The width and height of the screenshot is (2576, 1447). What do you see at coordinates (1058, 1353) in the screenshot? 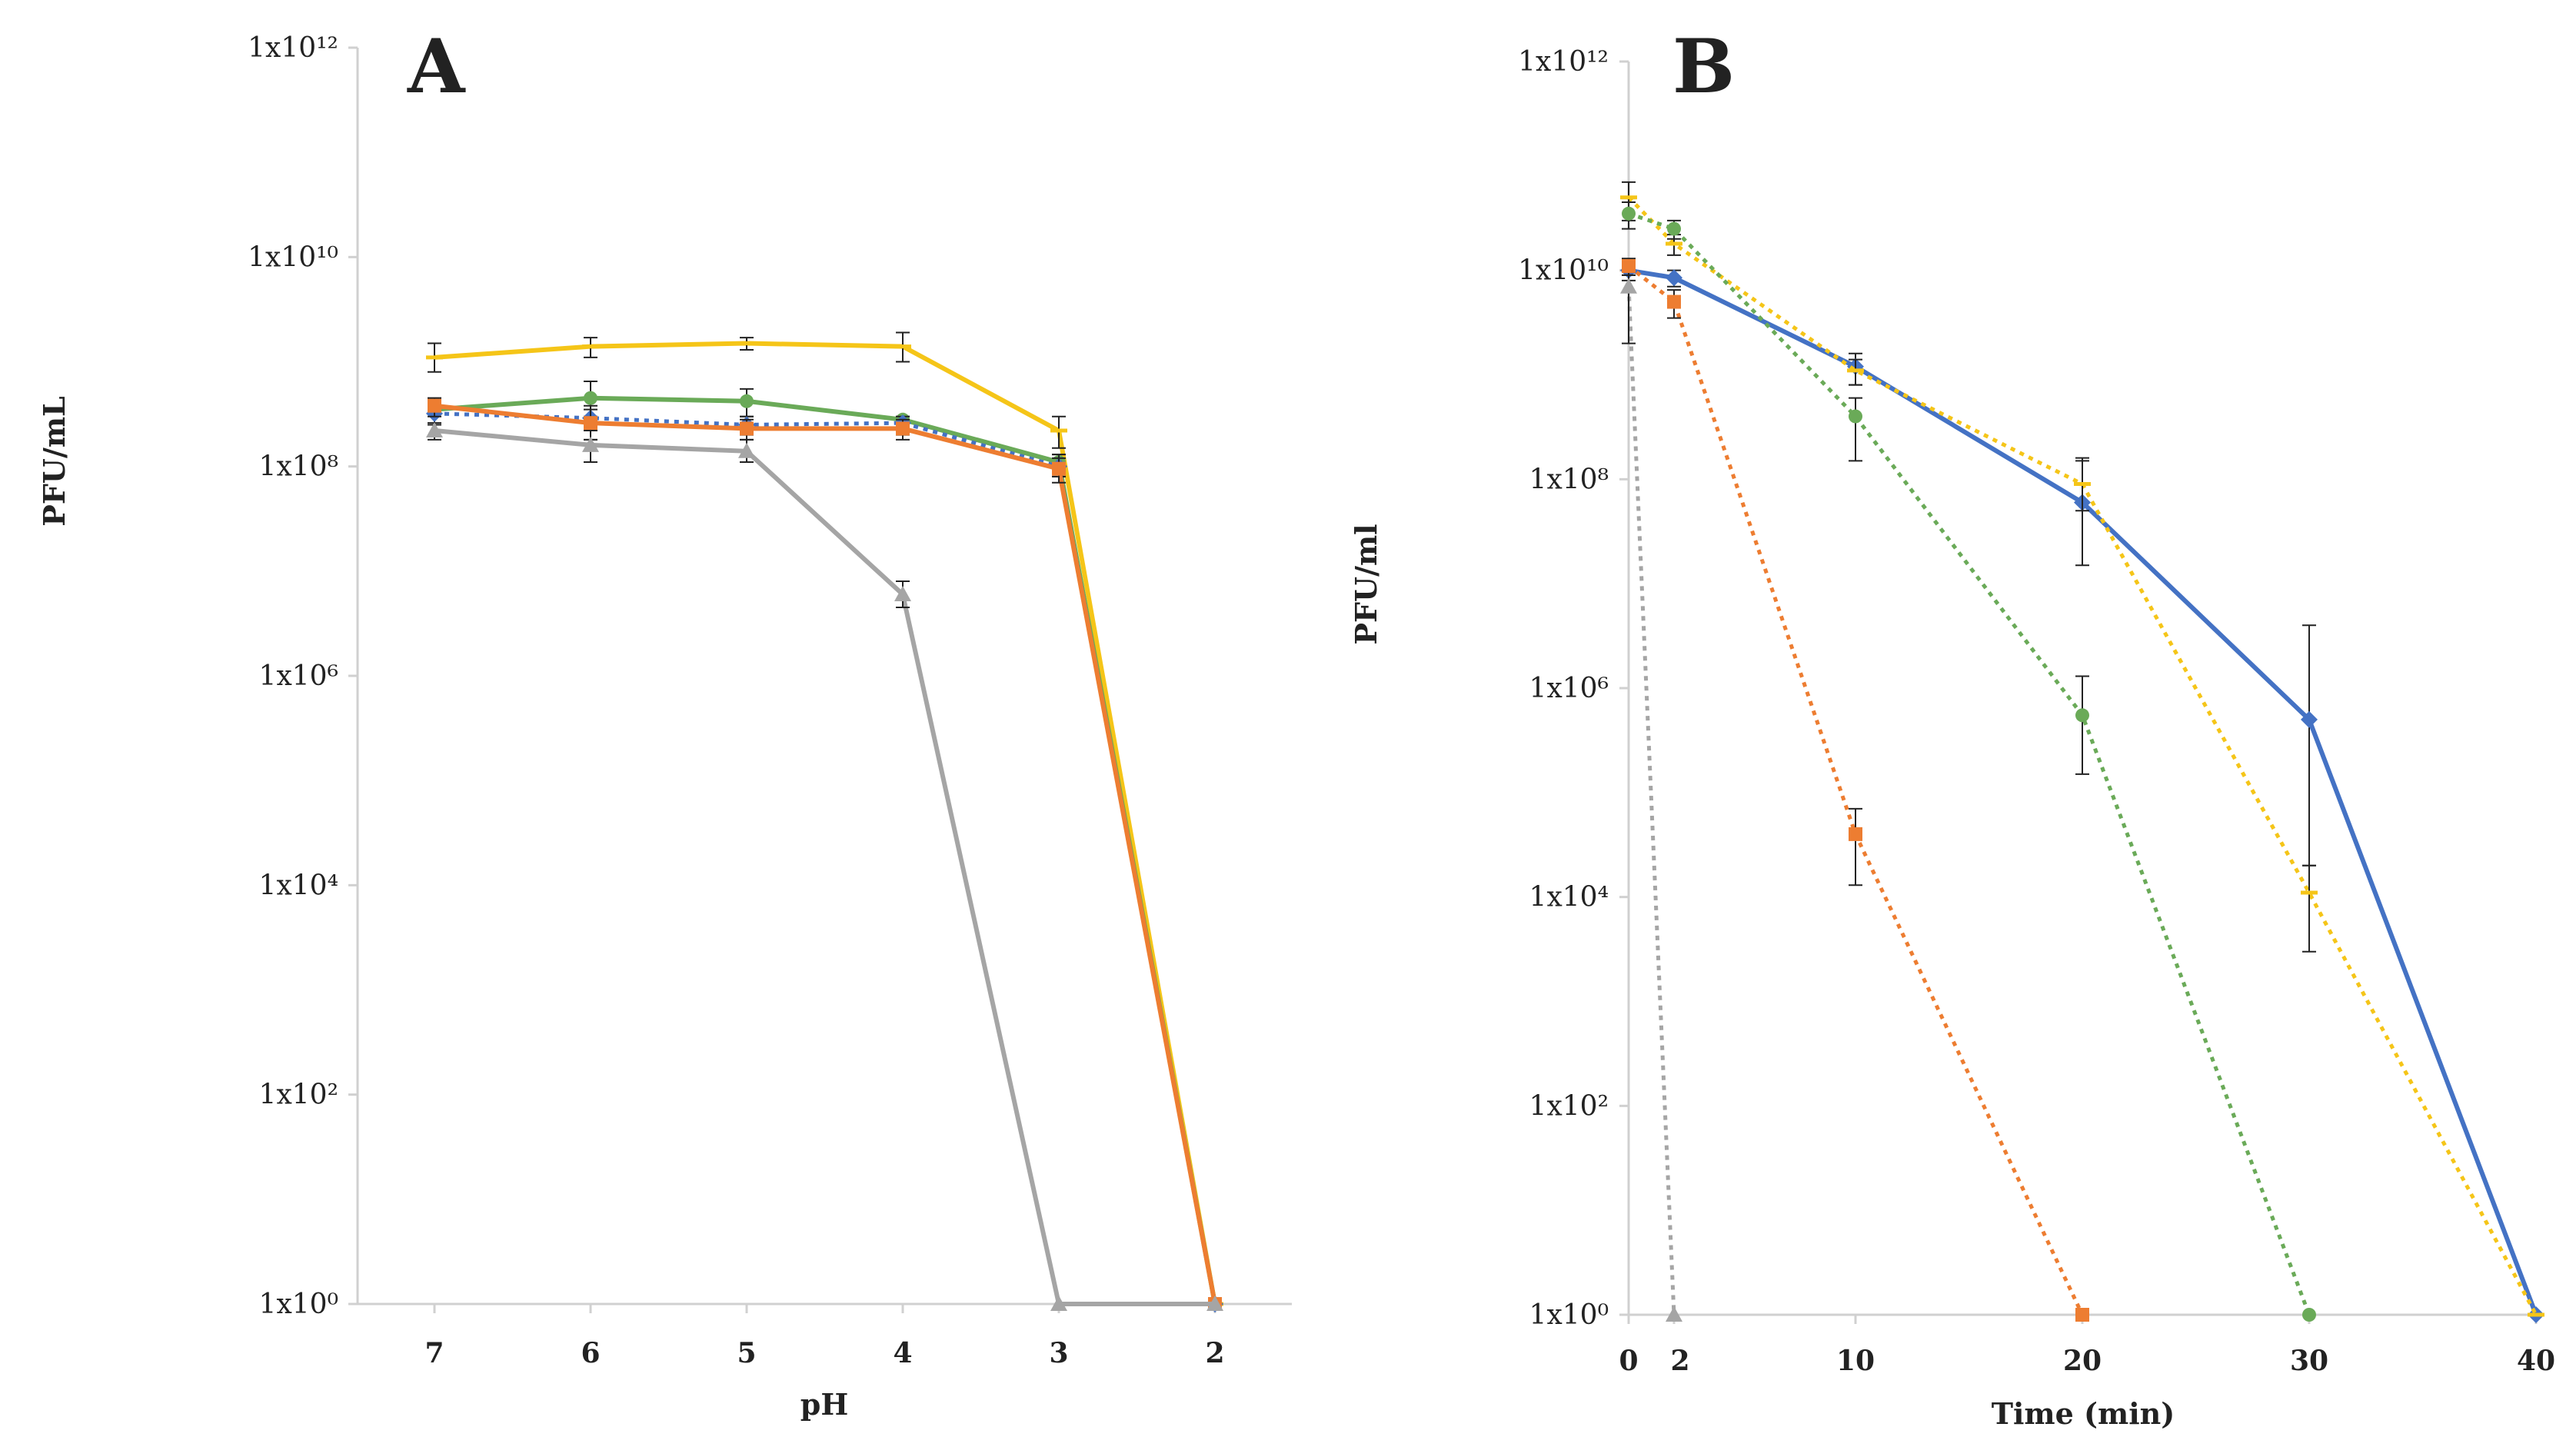
I see `x-tick-label: 3` at bounding box center [1058, 1353].